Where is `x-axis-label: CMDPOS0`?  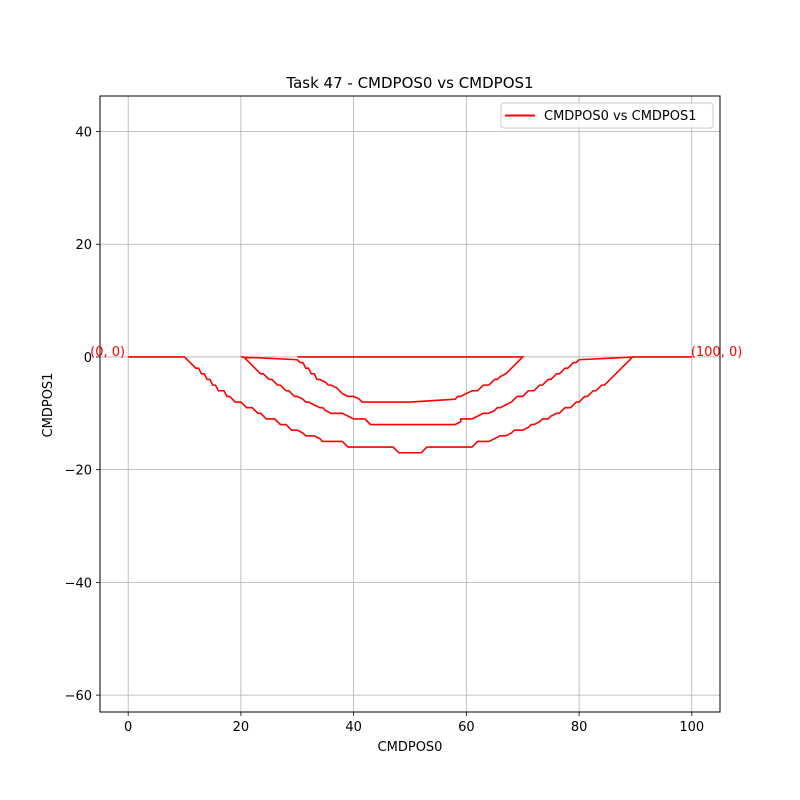 x-axis-label: CMDPOS0 is located at coordinates (410, 747).